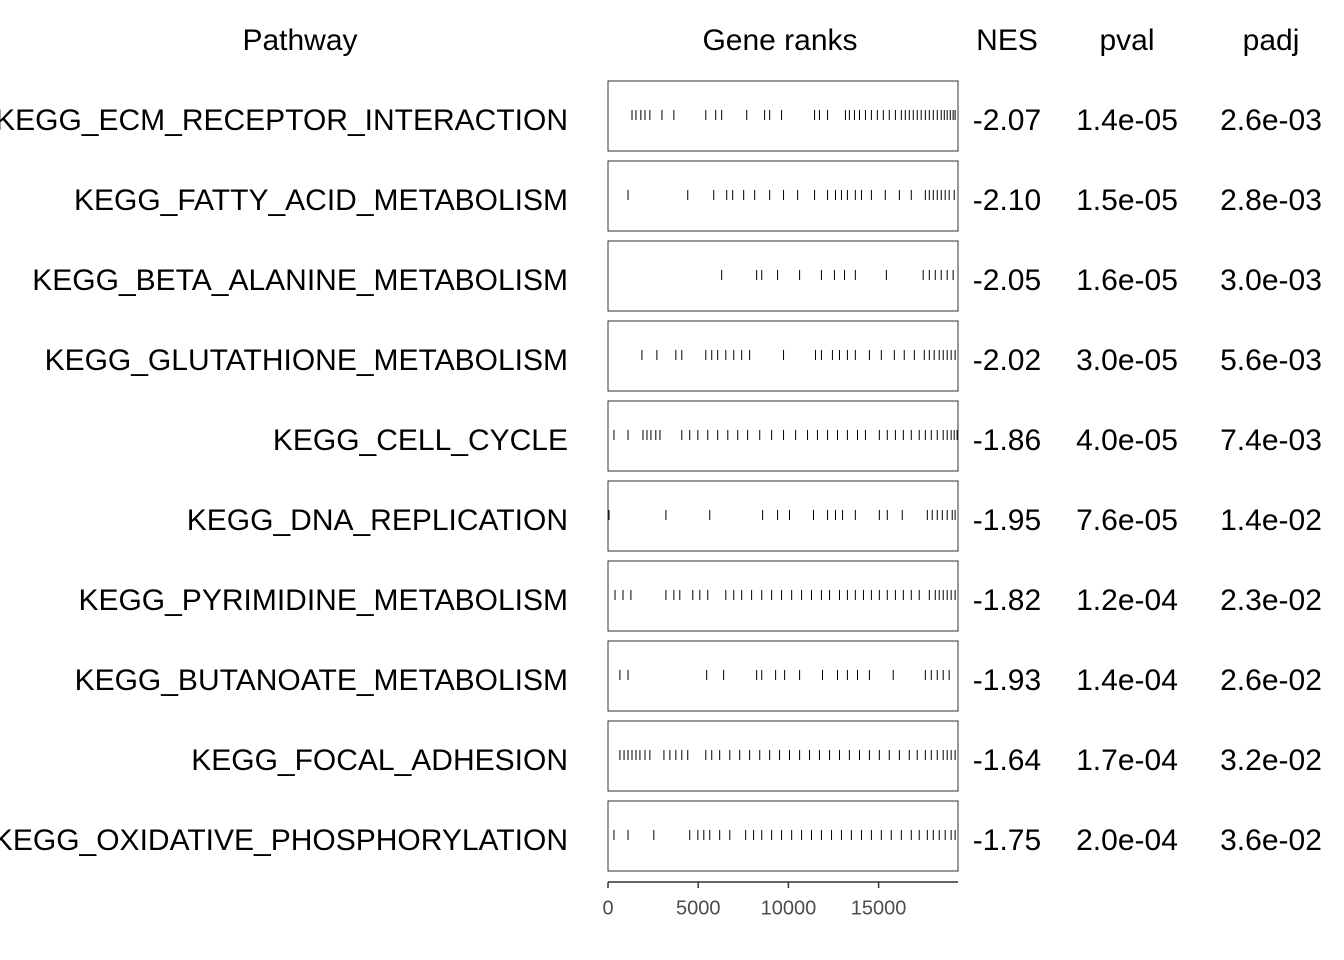  I want to click on padj: 3.0e-03, so click(1271, 280).